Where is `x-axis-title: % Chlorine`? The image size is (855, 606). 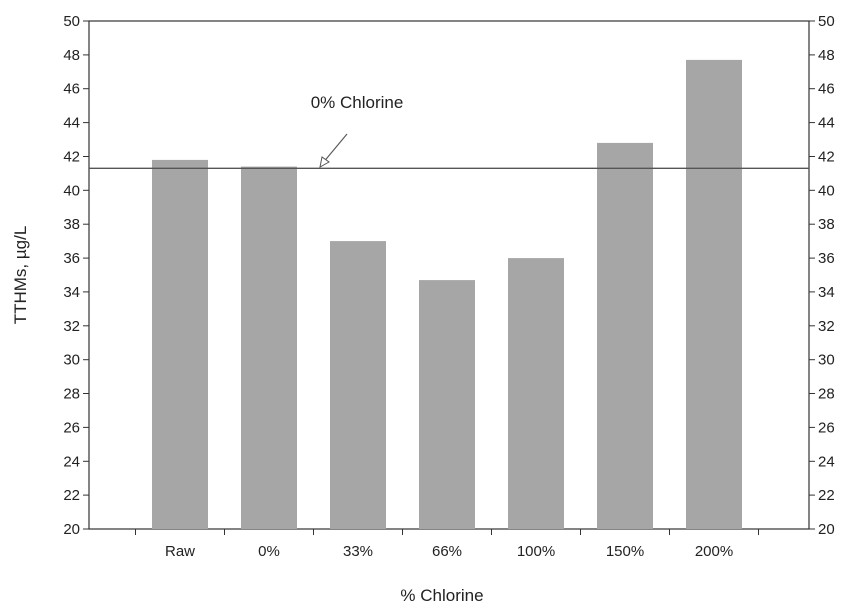 x-axis-title: % Chlorine is located at coordinates (441, 595).